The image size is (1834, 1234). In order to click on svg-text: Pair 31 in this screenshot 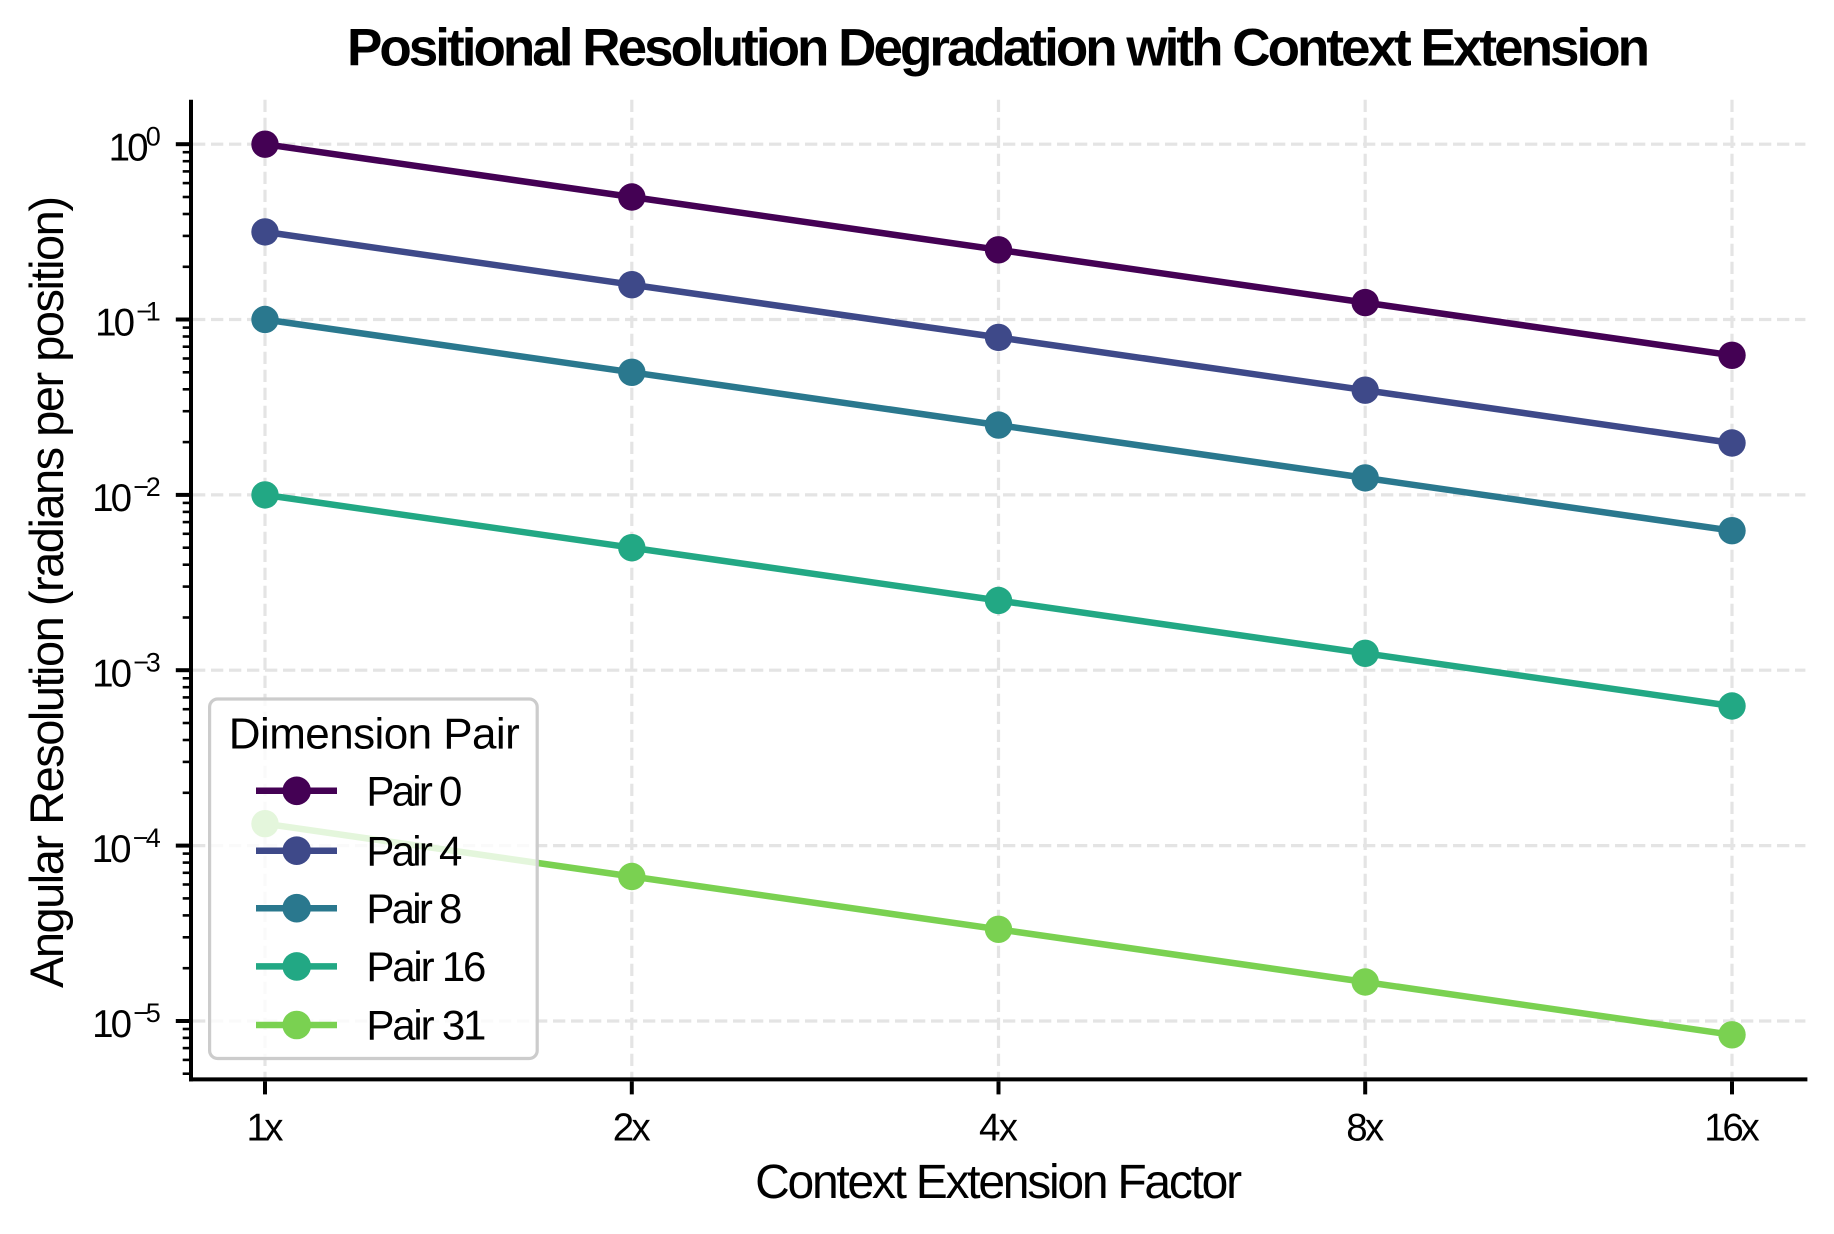, I will do `click(426, 1025)`.